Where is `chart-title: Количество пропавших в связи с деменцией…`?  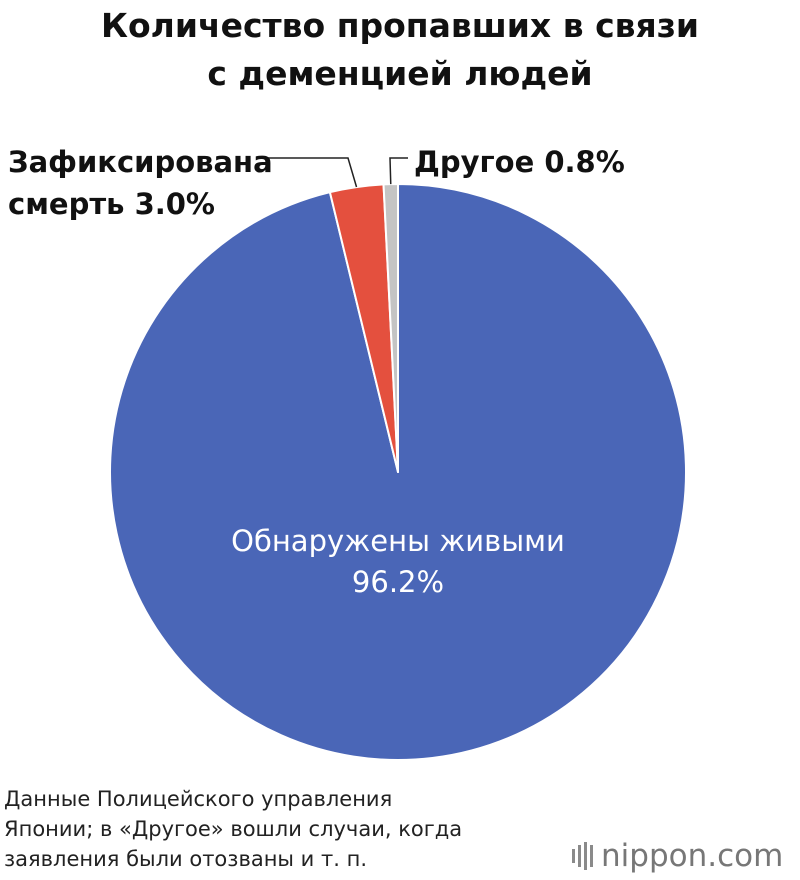
chart-title: Количество пропавших в связи с деменцией… is located at coordinates (400, 50).